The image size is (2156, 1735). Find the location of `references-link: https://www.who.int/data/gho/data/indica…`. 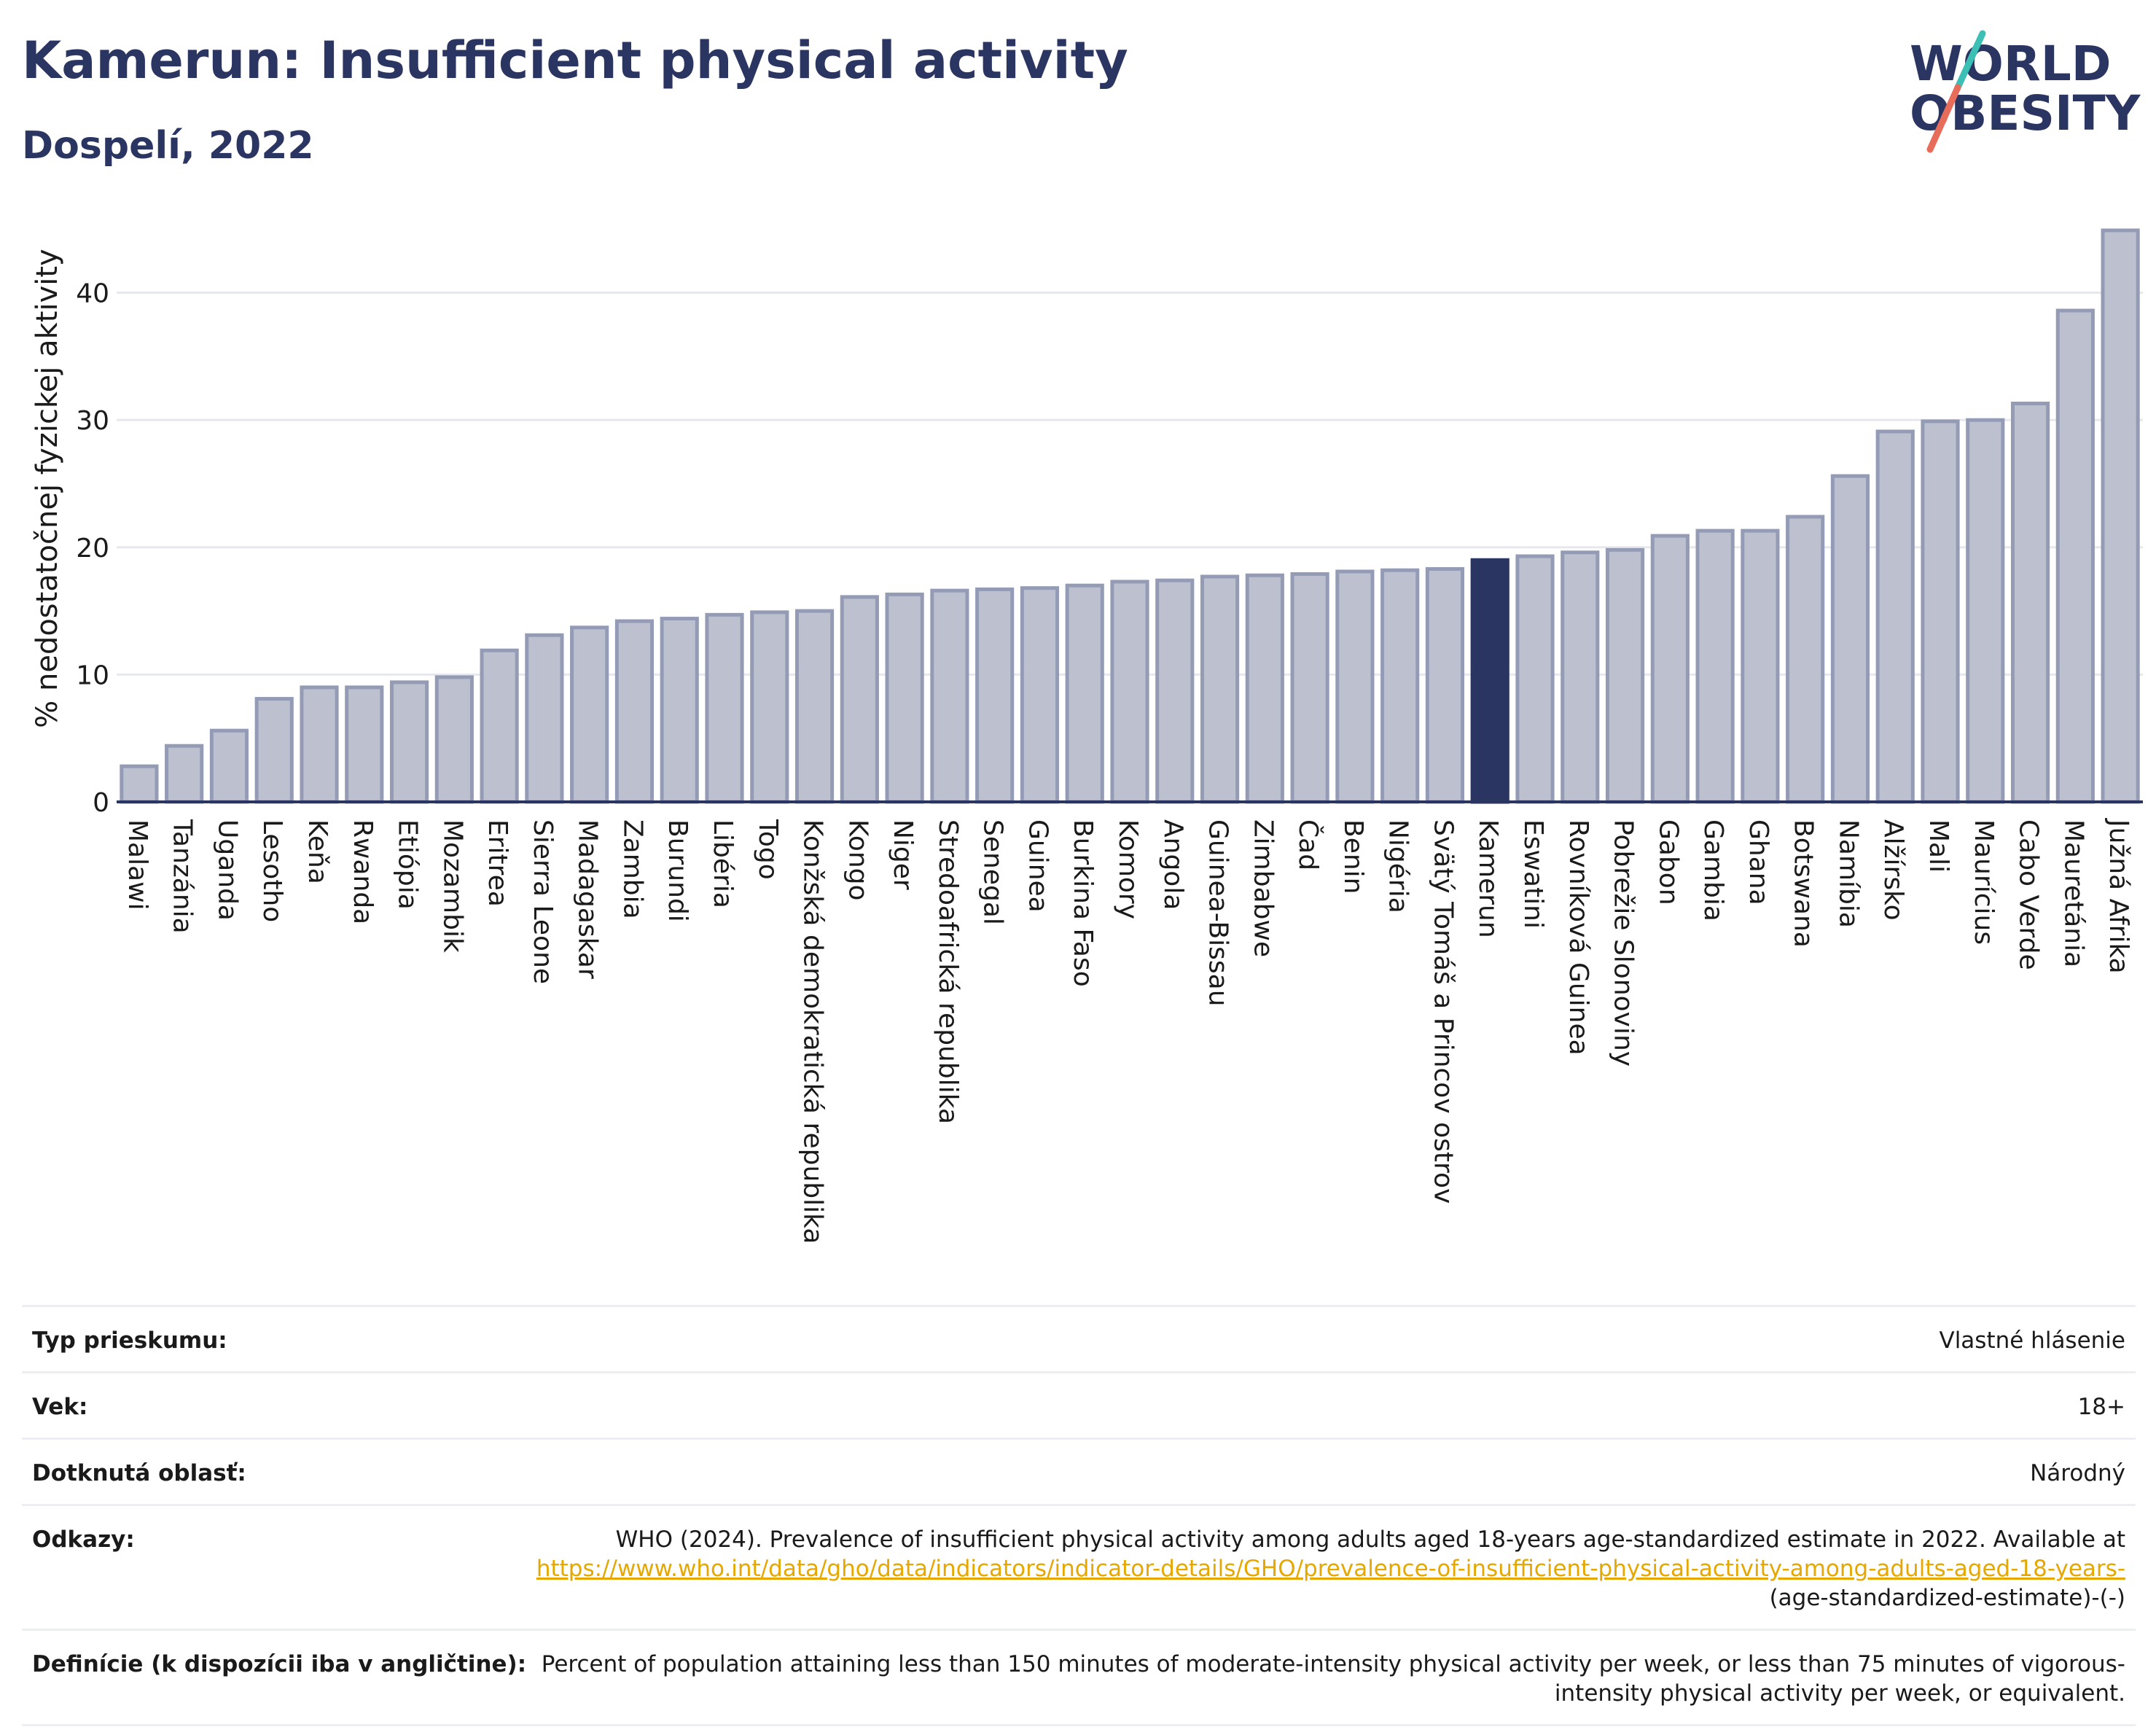

references-link: https://www.who.int/data/gho/data/indica… is located at coordinates (1331, 1569).